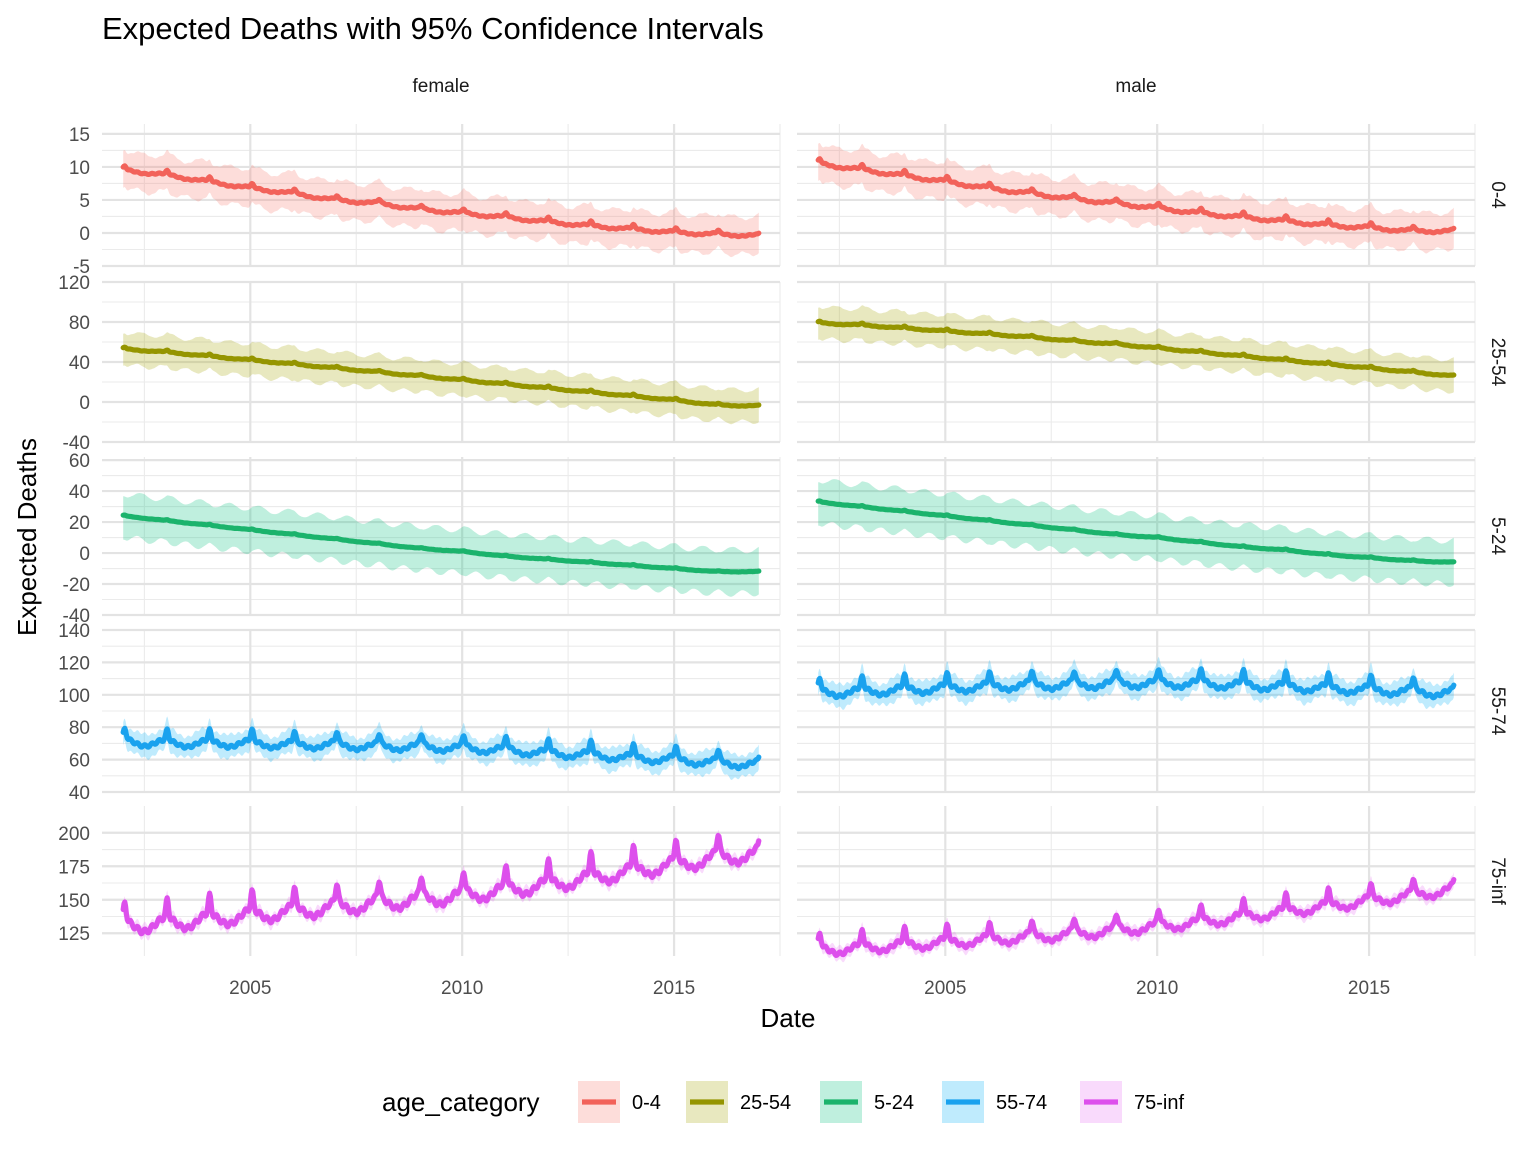 This screenshot has height=1157, width=1536. Describe the element at coordinates (74, 867) in the screenshot. I see `y-tick-label: 175` at that location.